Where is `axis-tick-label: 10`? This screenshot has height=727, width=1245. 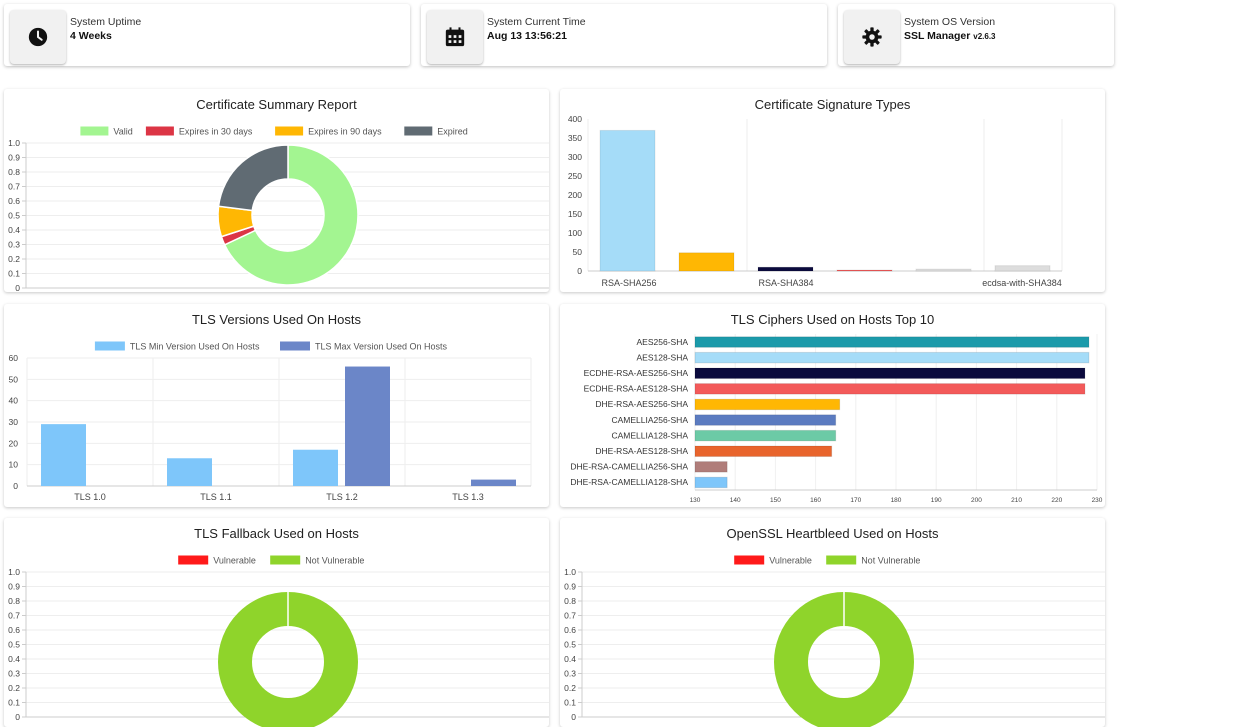 axis-tick-label: 10 is located at coordinates (14, 465).